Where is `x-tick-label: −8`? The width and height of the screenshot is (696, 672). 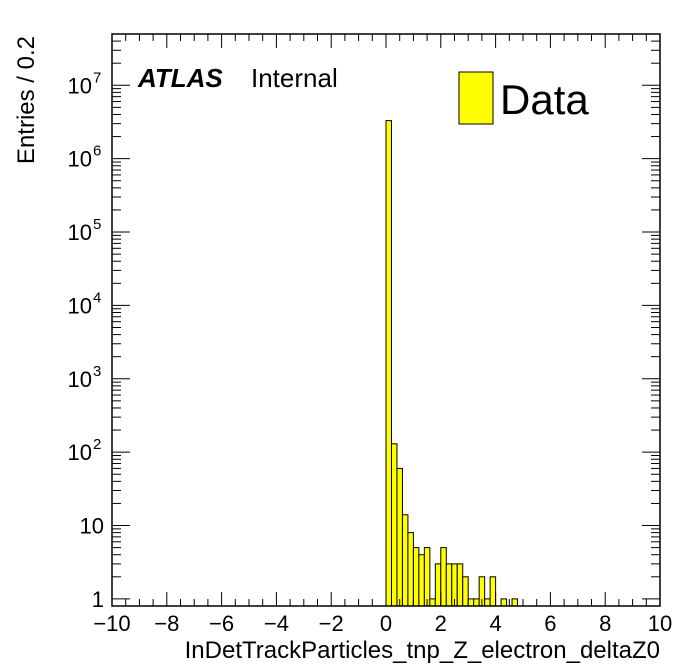
x-tick-label: −8 is located at coordinates (166, 623).